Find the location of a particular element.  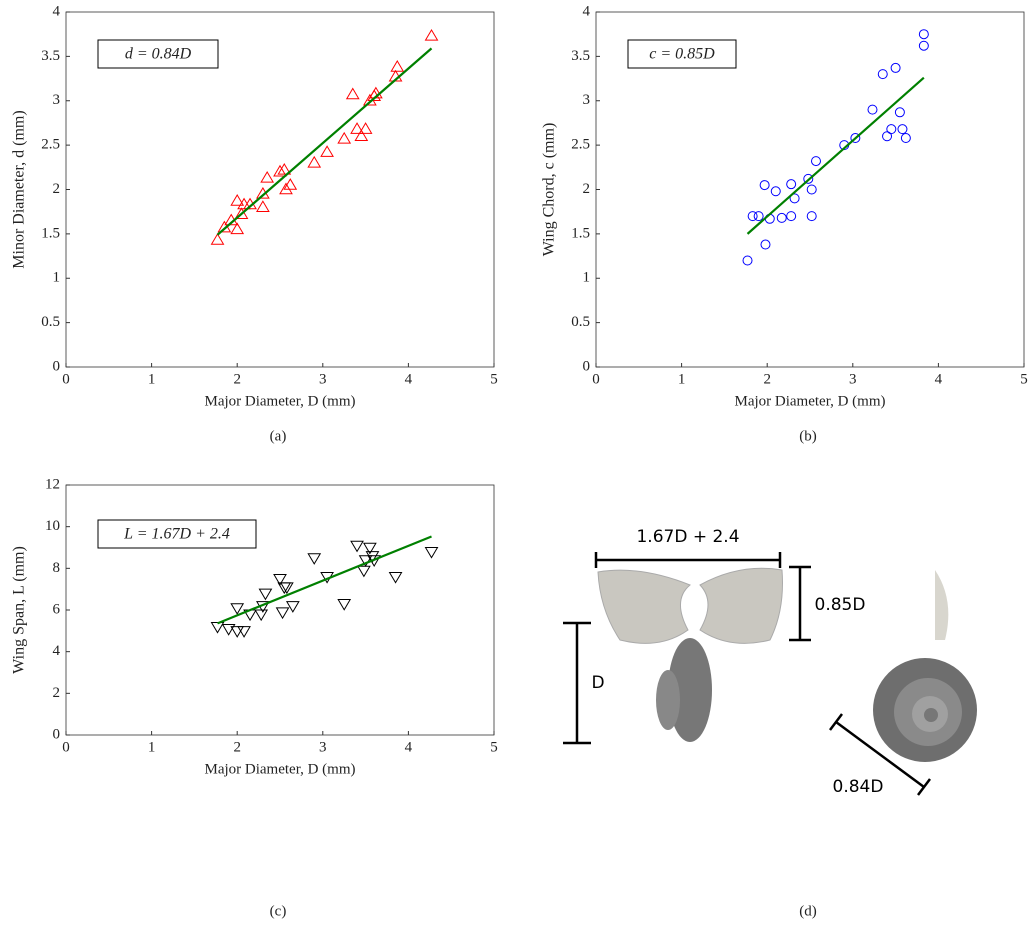

x-tick-label: 1 is located at coordinates (152, 379).